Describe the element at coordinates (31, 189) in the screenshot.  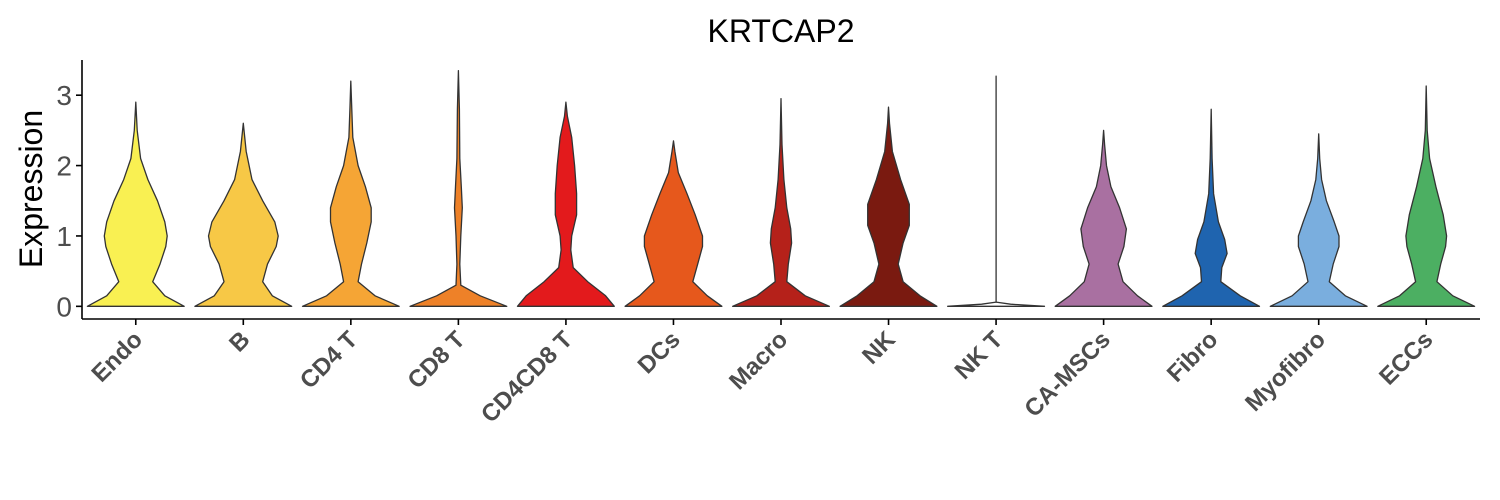
I see `y-axis-label: Expression` at that location.